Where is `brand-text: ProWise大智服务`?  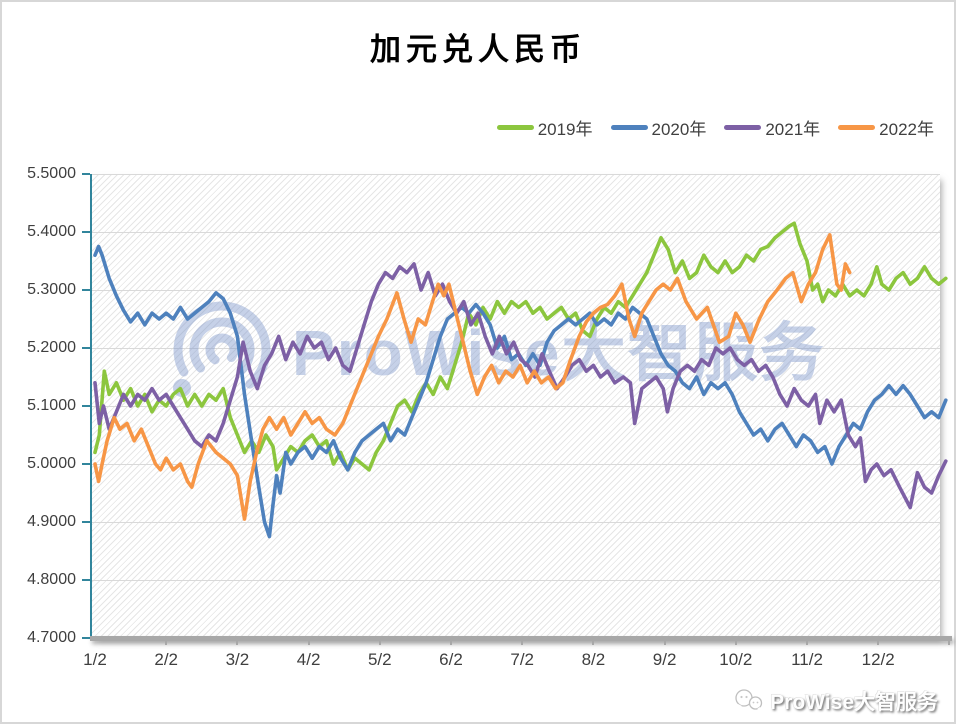 brand-text: ProWise大智服务 is located at coordinates (854, 702).